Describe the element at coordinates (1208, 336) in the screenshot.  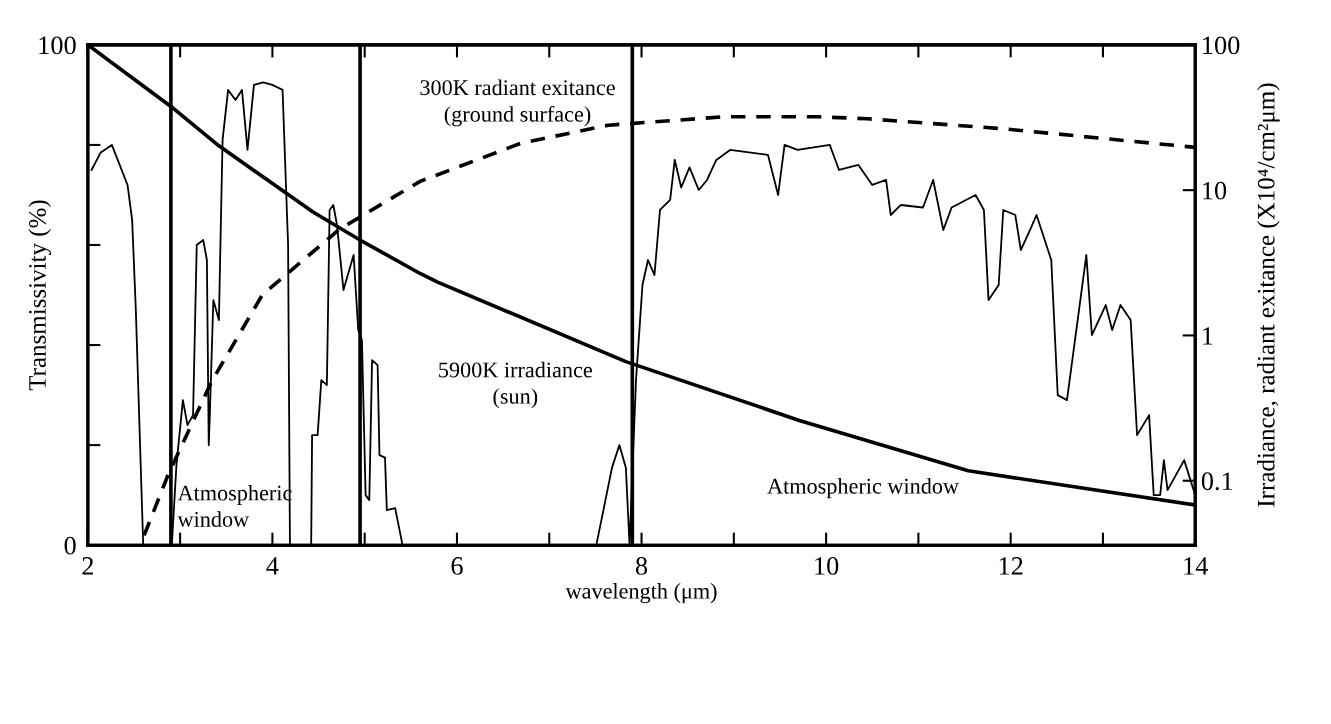
I see `y2-tick-label: 1` at that location.